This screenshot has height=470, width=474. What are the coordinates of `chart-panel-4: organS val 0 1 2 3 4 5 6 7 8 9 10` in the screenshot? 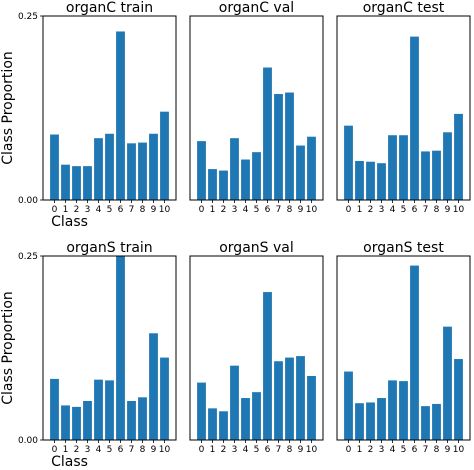 It's located at (256, 347).